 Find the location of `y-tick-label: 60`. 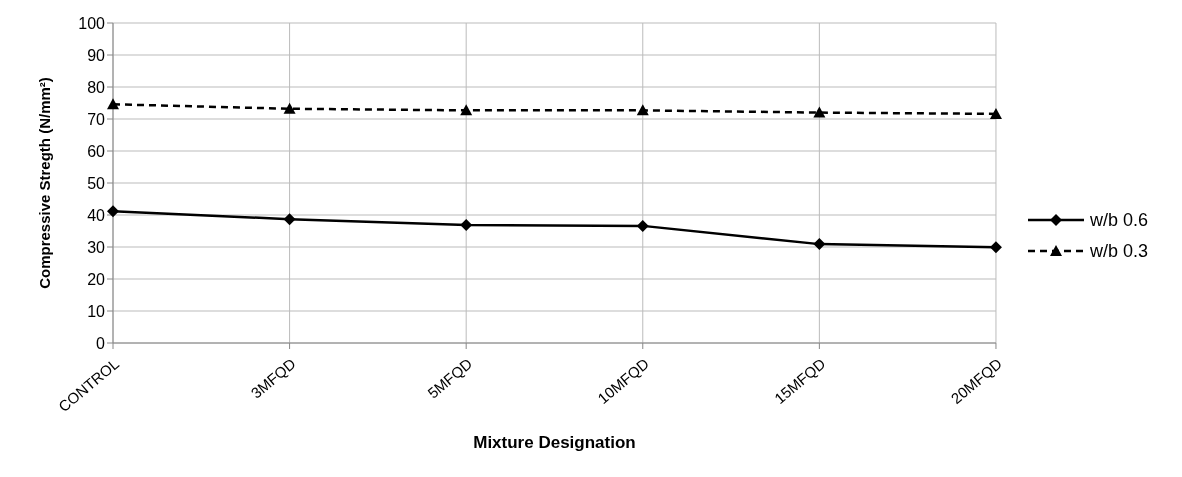

y-tick-label: 60 is located at coordinates (96, 151).